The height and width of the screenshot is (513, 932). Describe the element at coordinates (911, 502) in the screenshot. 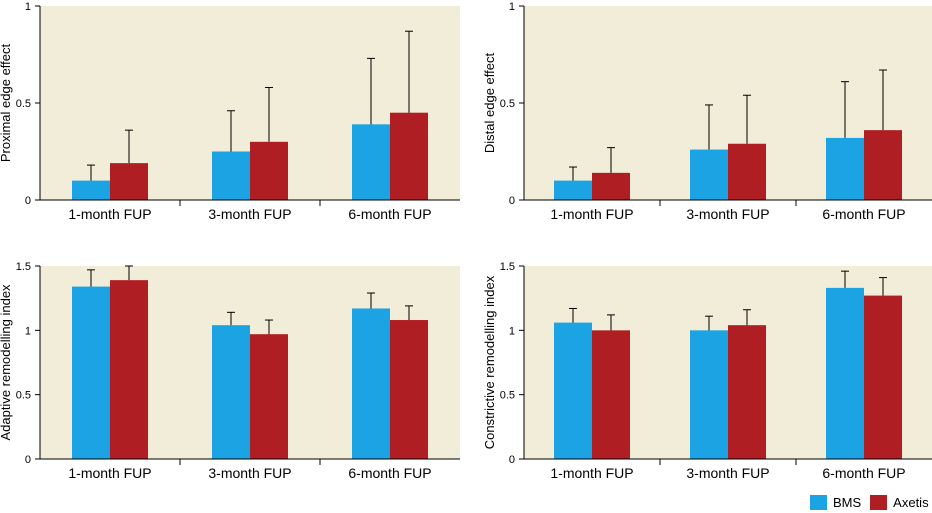

I see `legend-label-axetis: Axetis` at that location.